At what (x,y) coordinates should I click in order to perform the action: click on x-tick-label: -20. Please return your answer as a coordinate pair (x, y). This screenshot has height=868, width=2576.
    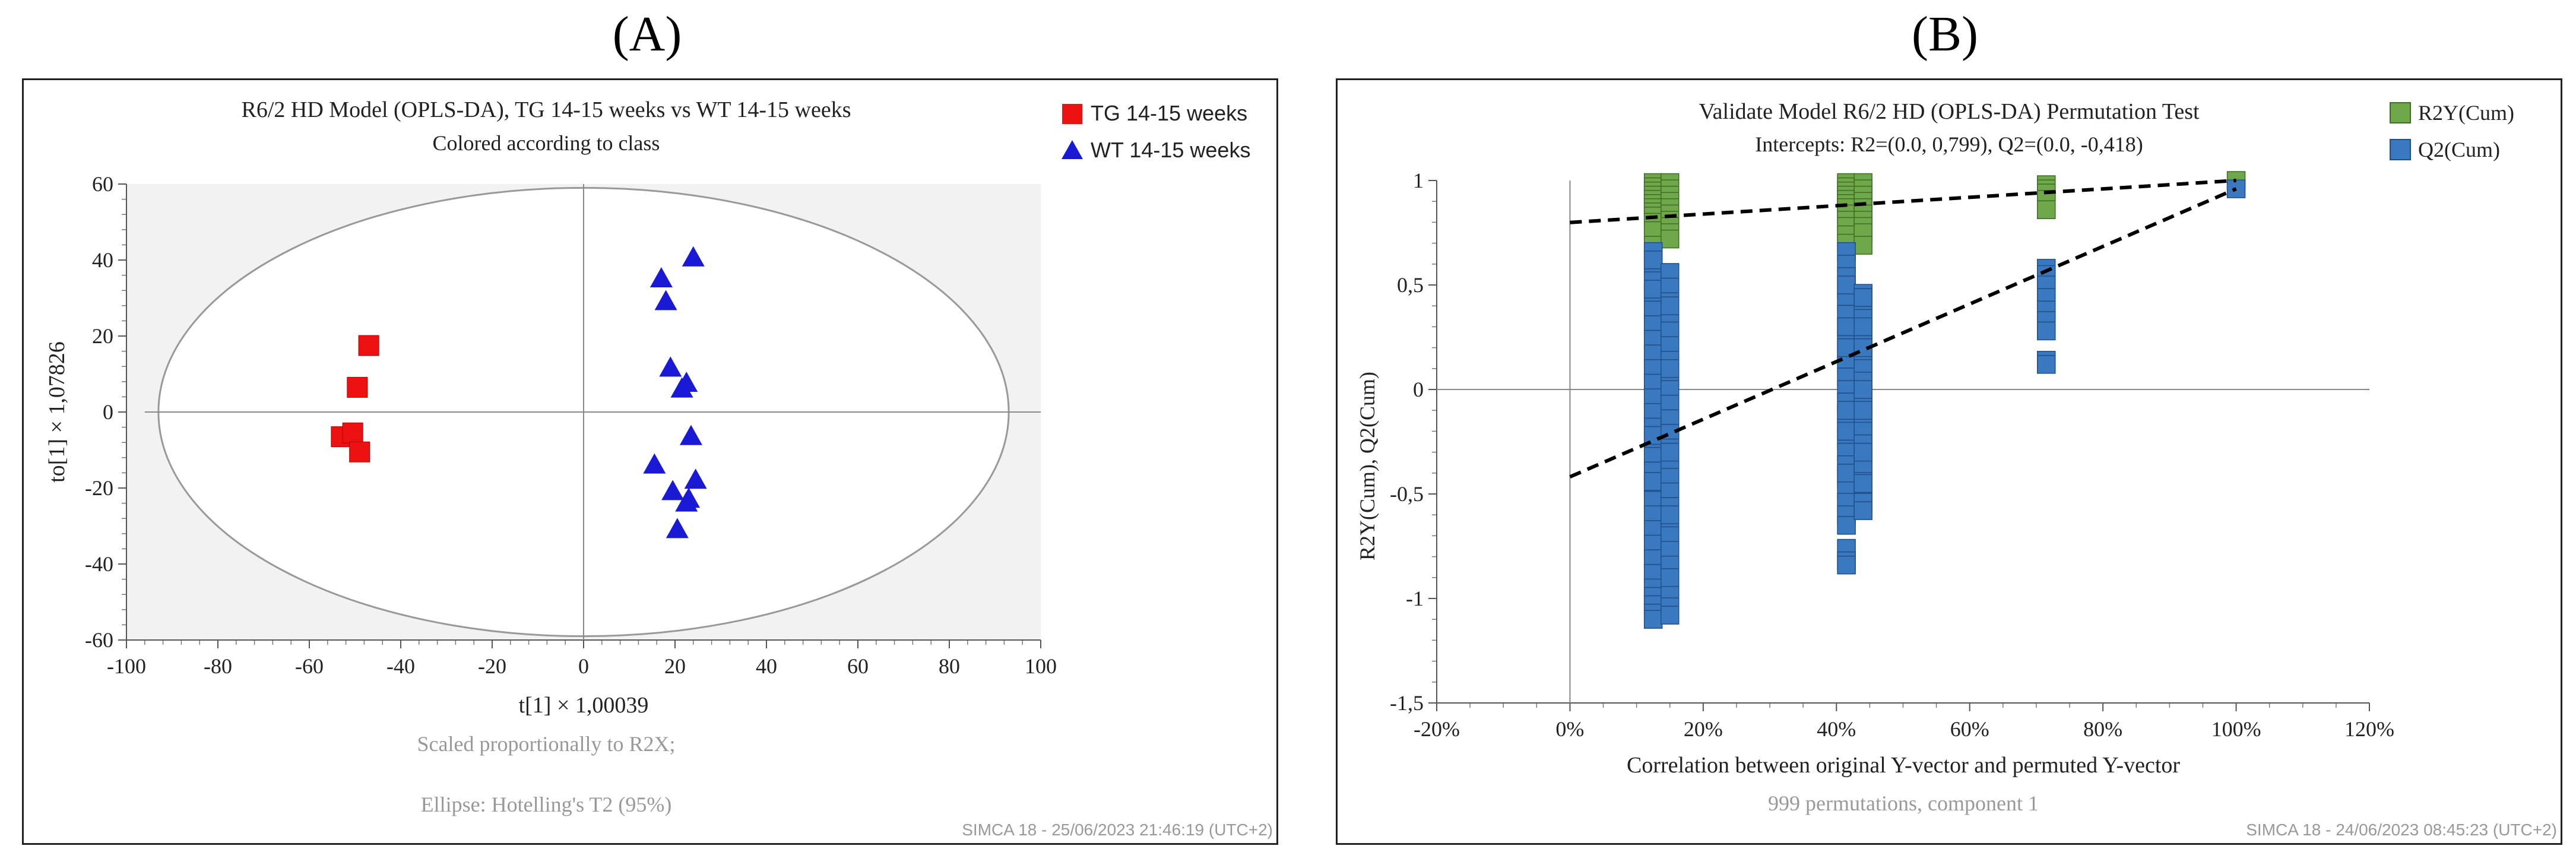
    Looking at the image, I should click on (492, 666).